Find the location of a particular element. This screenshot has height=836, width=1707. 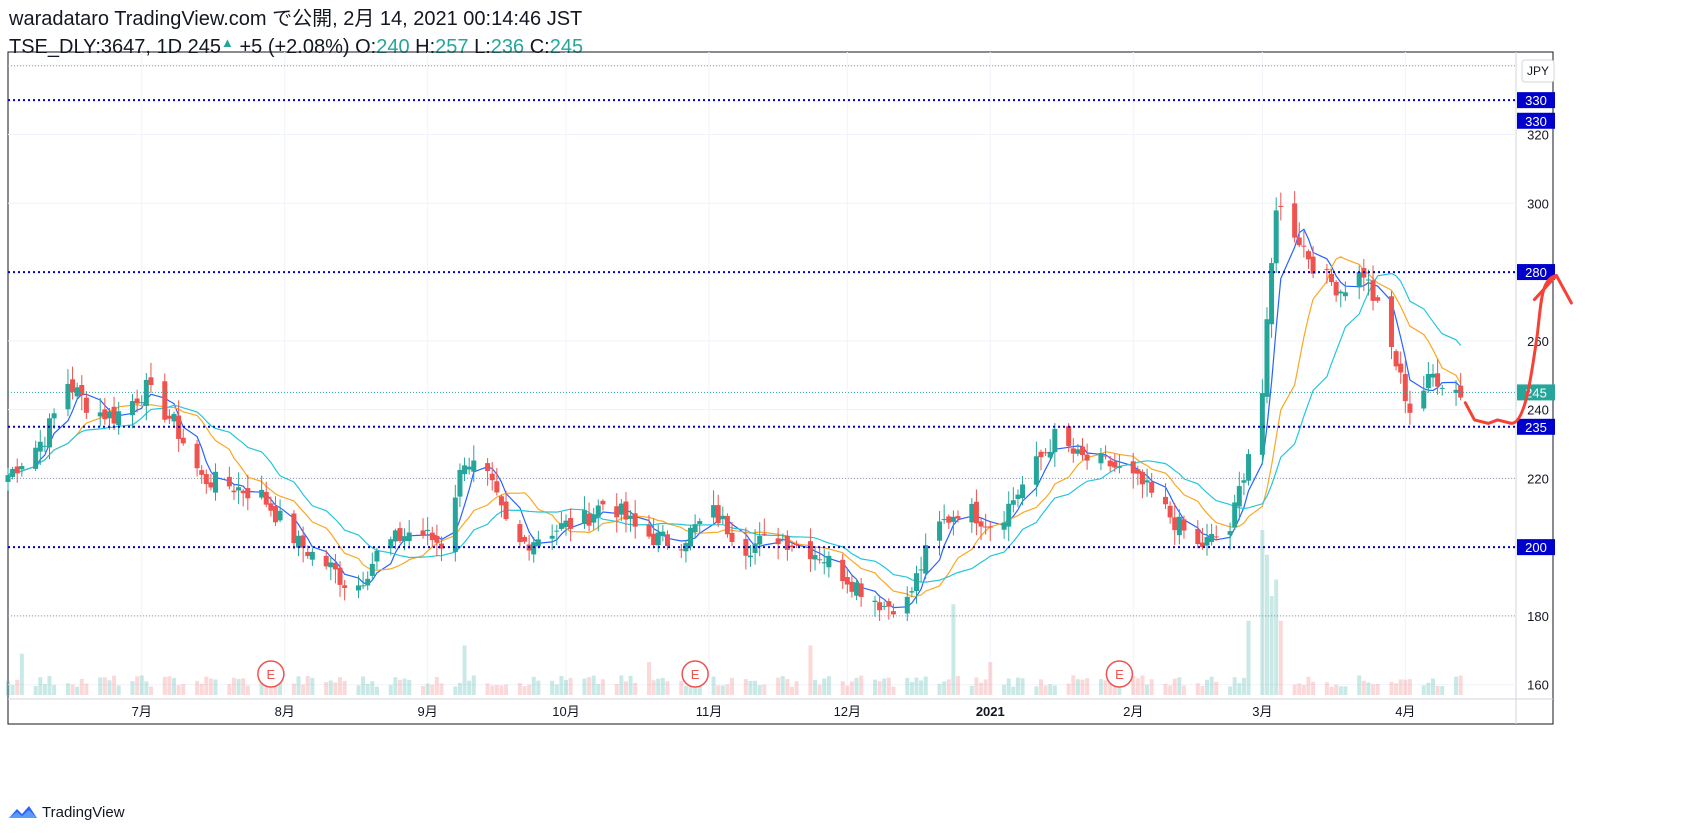

x-tick-label: 12月 is located at coordinates (847, 711).